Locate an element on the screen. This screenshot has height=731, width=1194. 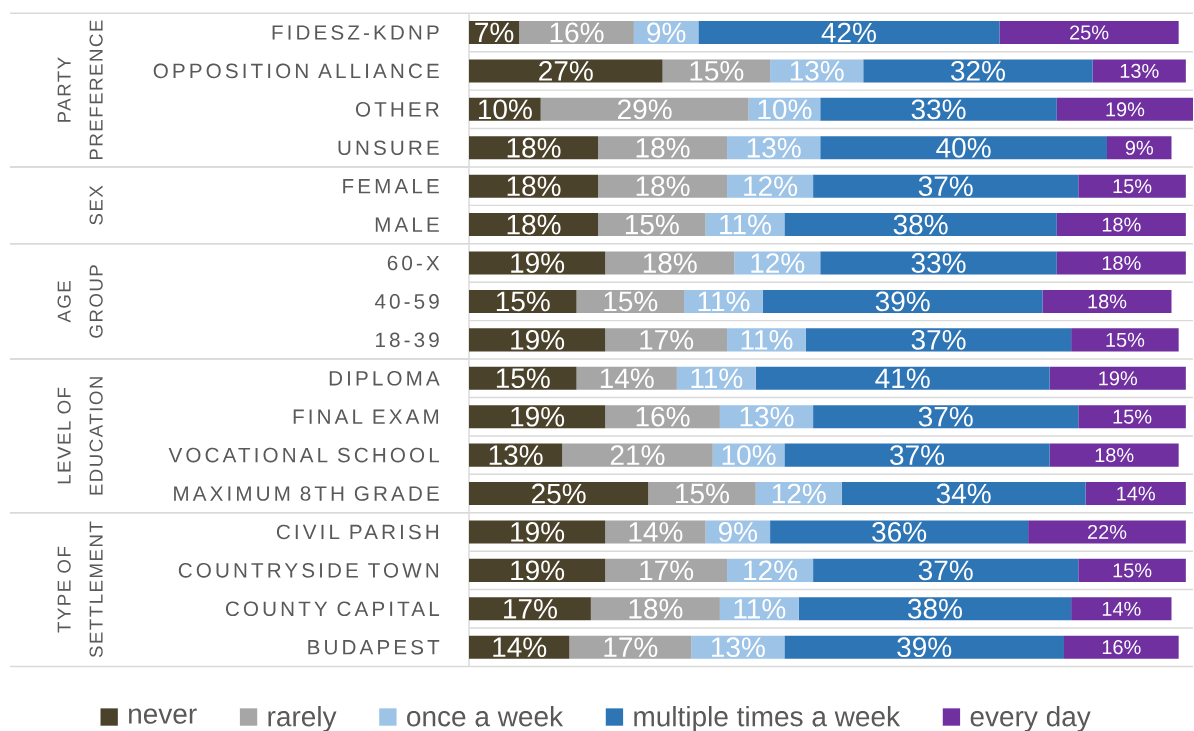
data-label: 22% is located at coordinates (1107, 531).